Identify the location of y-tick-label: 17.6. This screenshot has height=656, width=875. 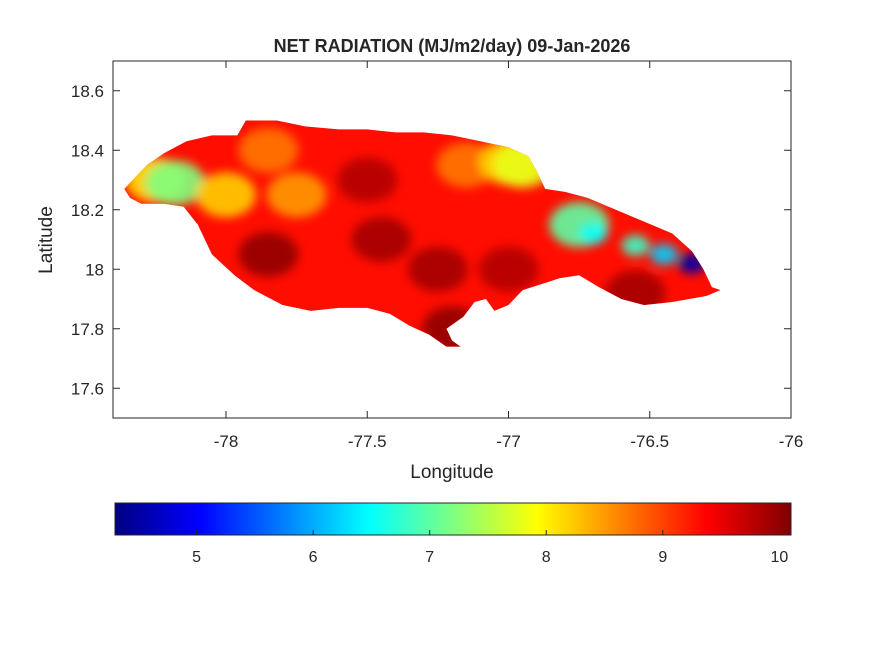
(87, 388).